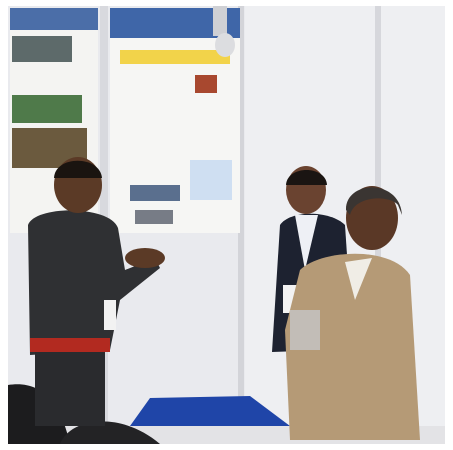 The width and height of the screenshot is (453, 450). Describe the element at coordinates (94, 282) in the screenshot. I see `person-jacket` at that location.